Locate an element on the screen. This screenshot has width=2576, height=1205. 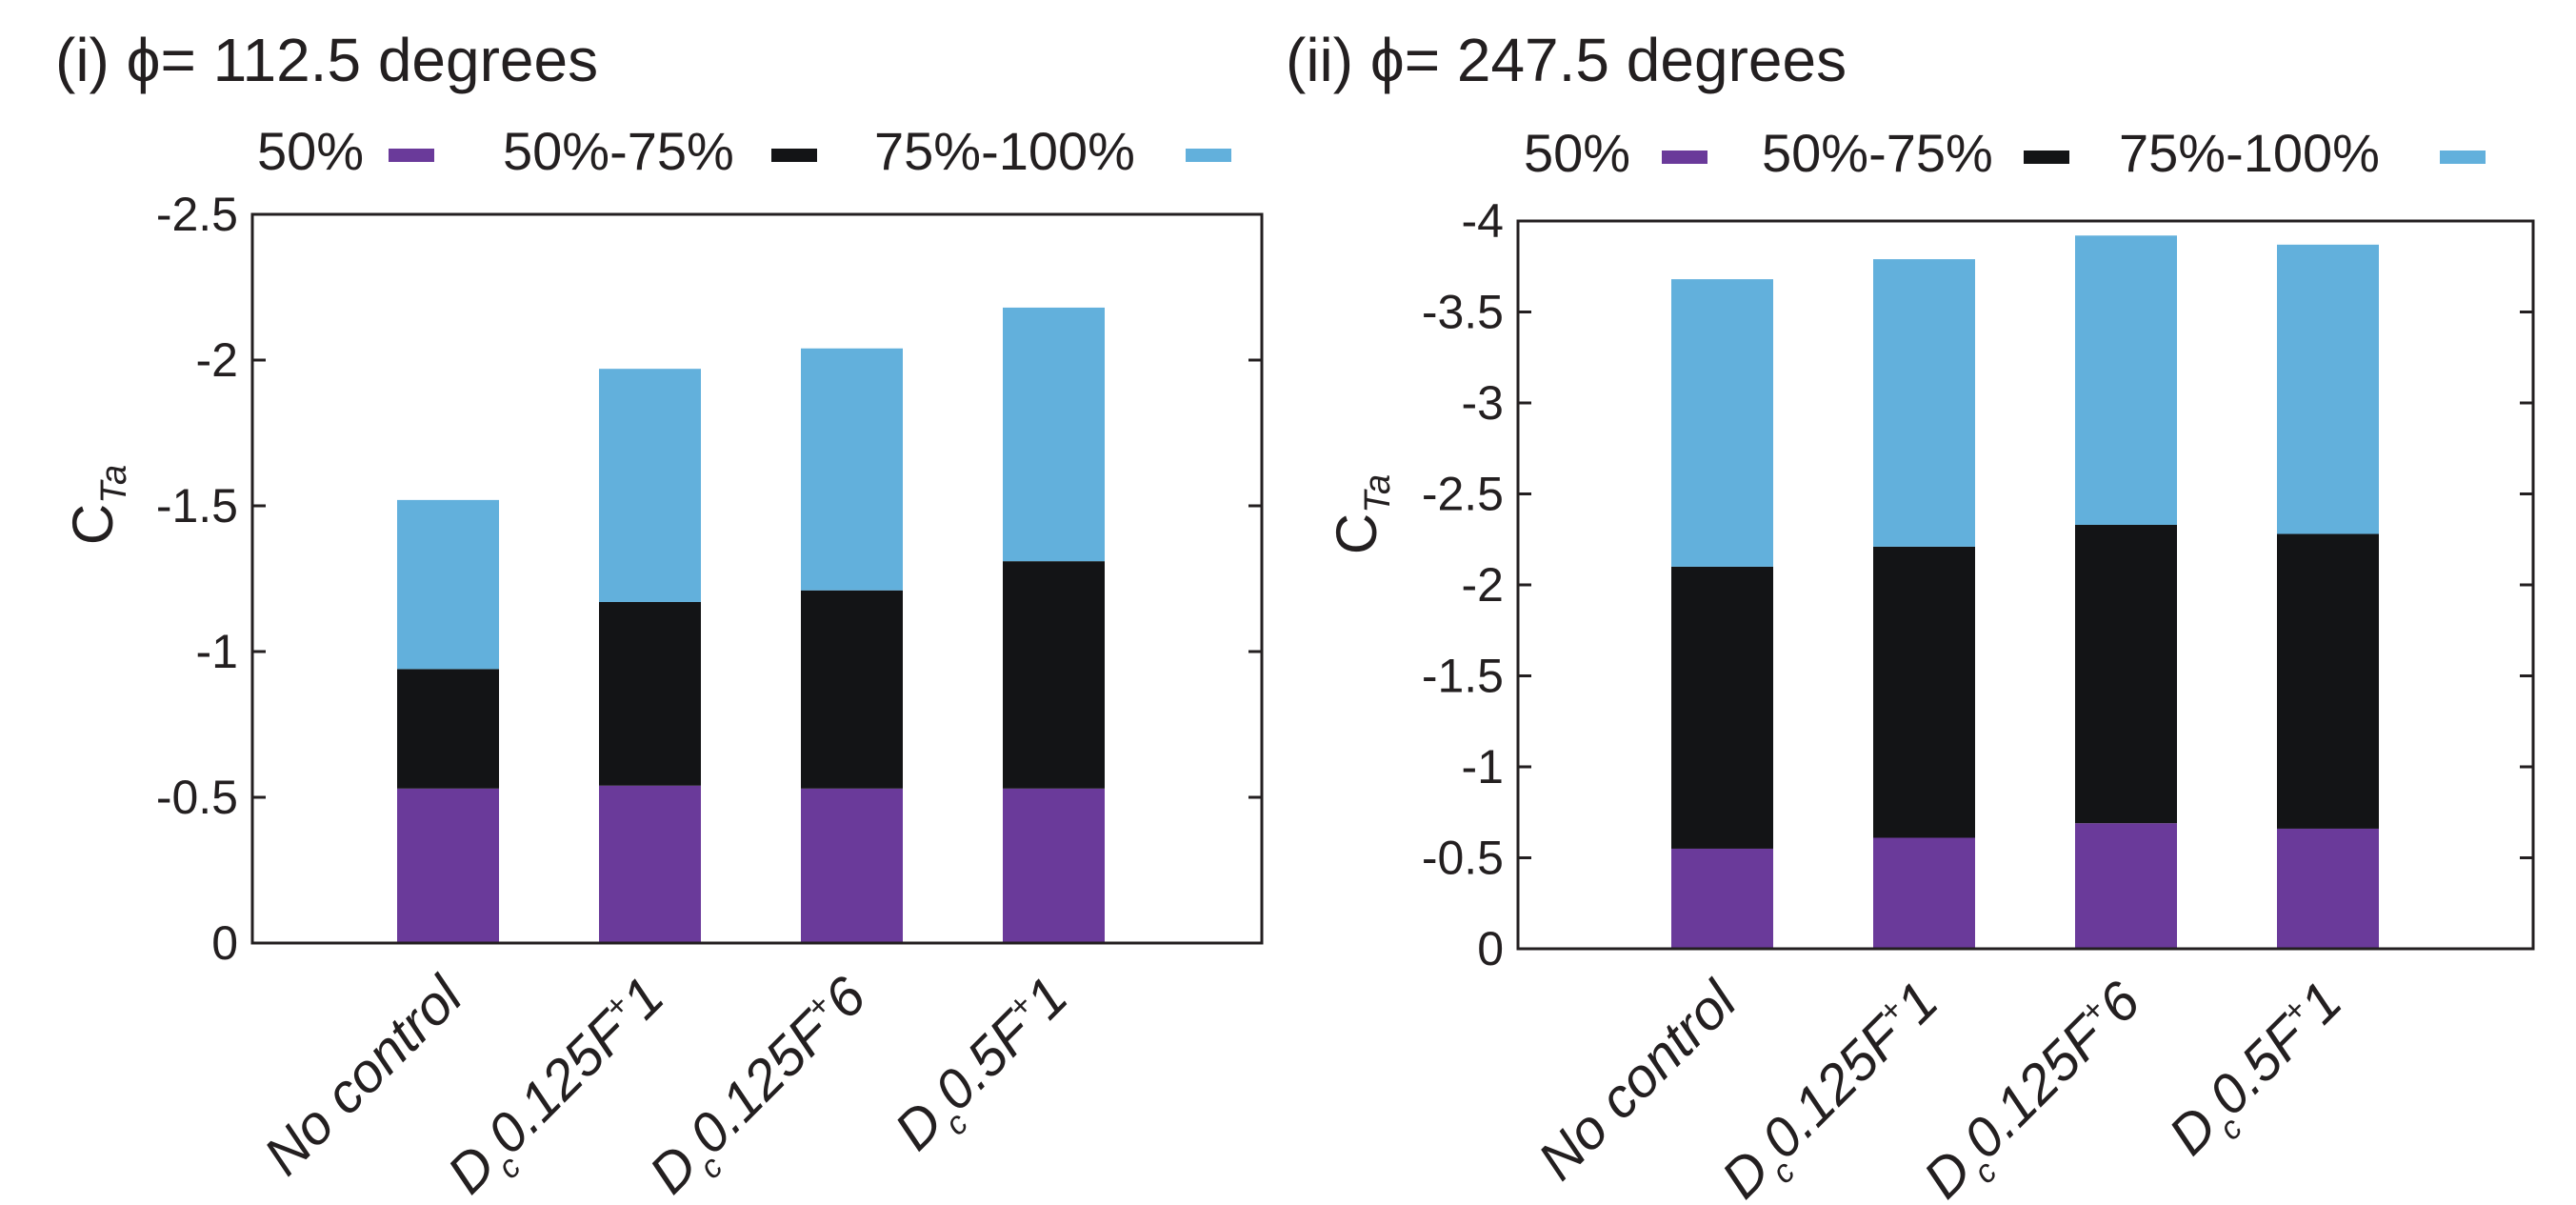
chart-title: (ii) ϕ= 247.5 degrees is located at coordinates (1567, 60).